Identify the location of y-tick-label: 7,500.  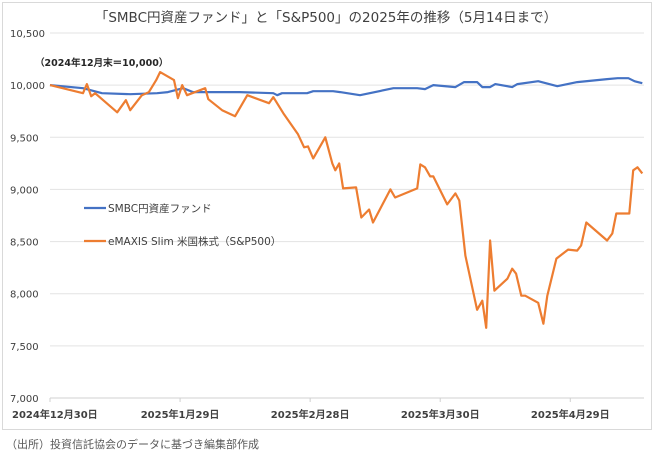
(24, 347).